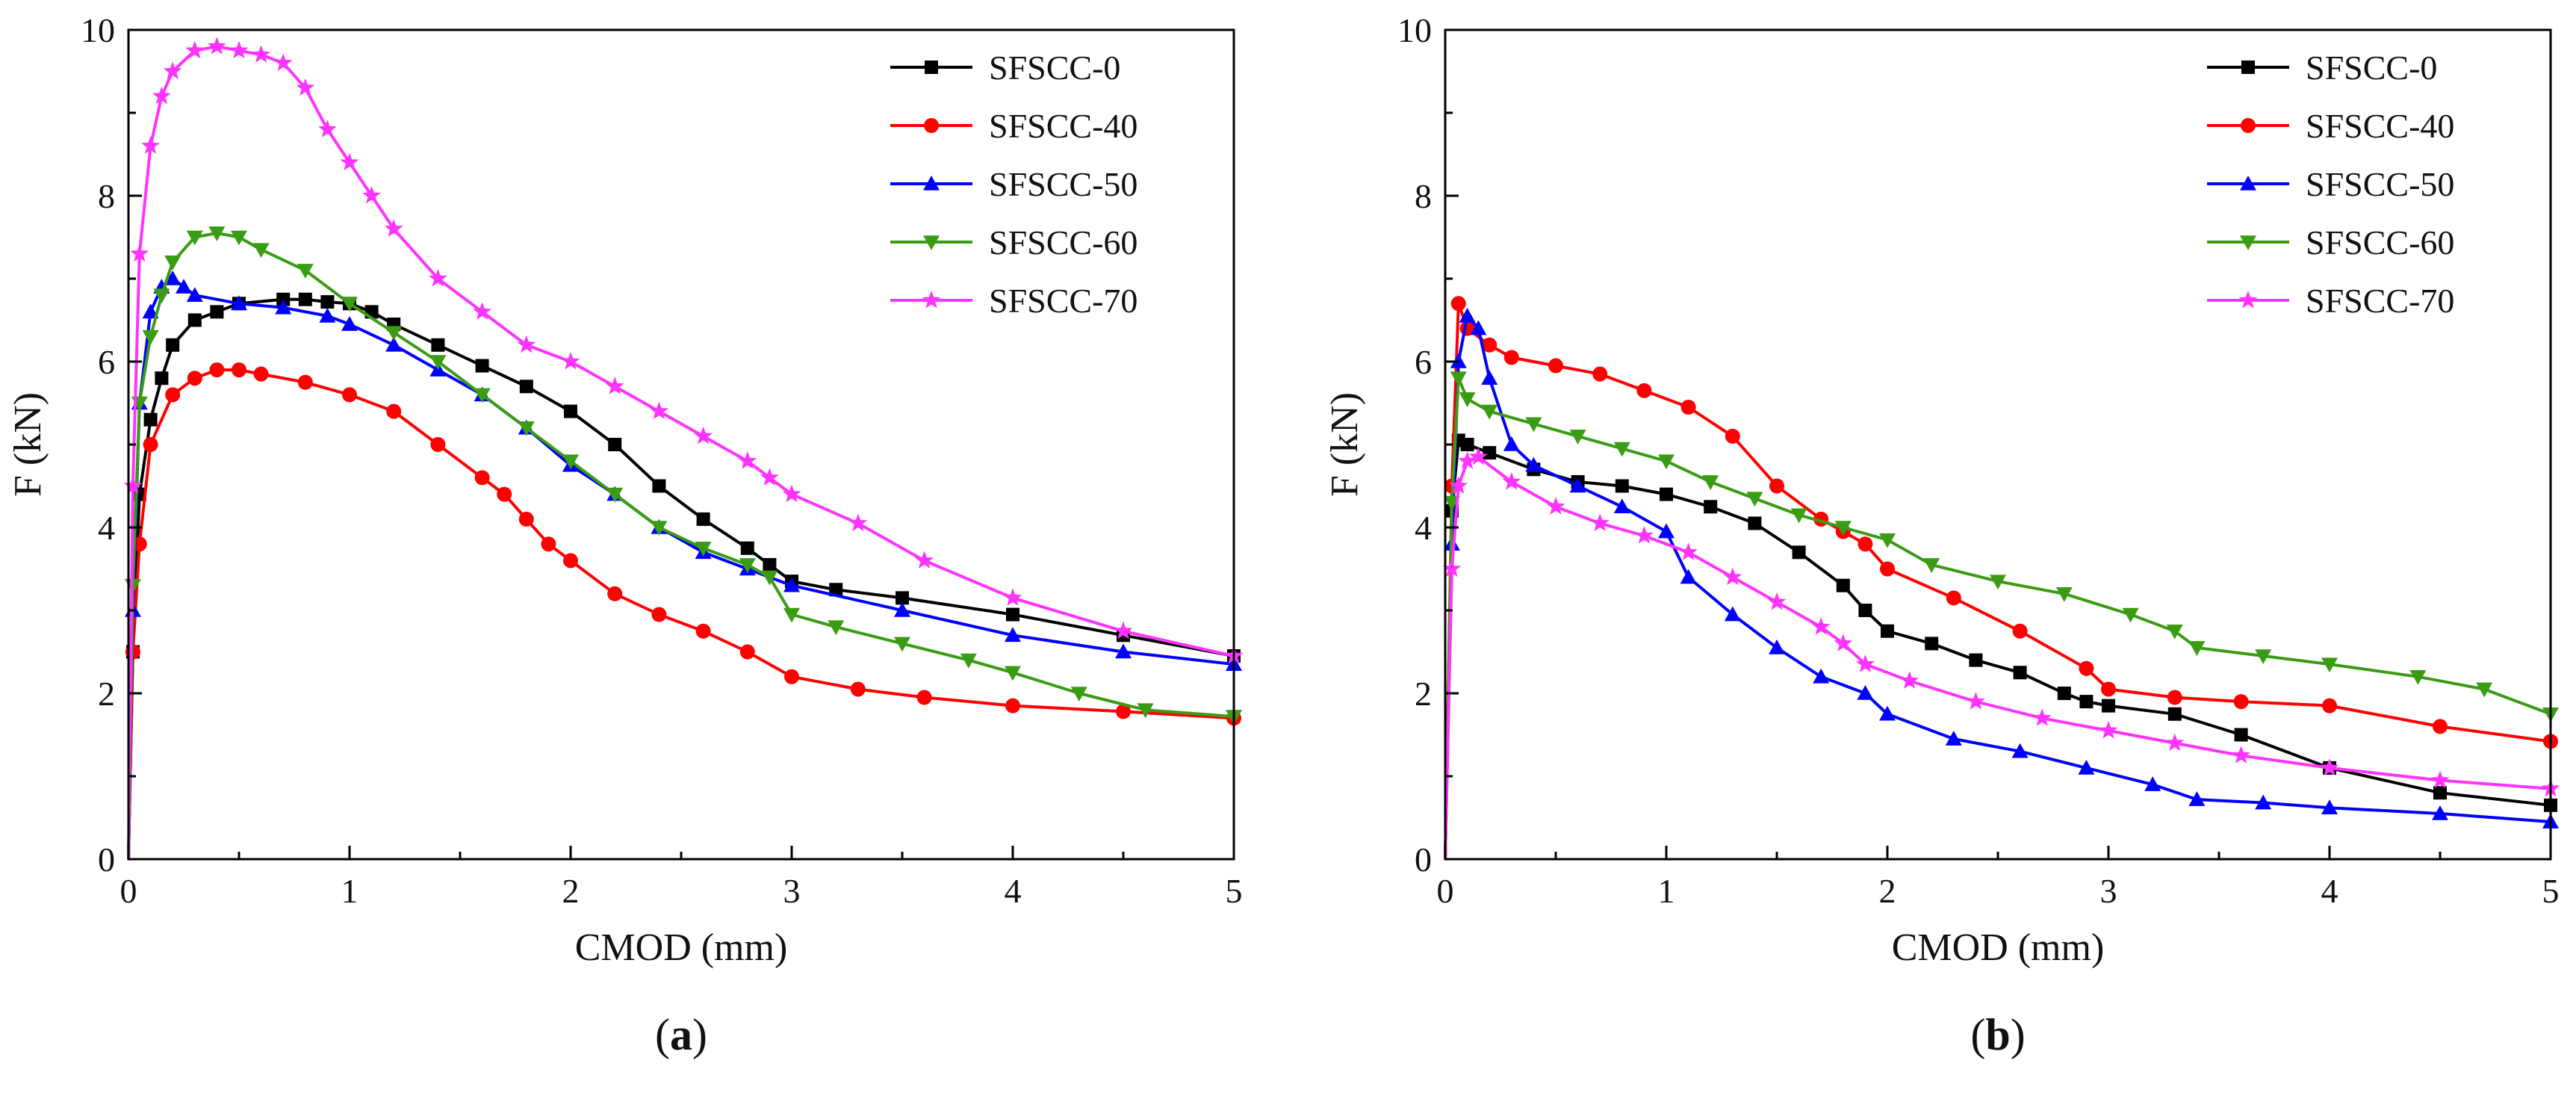 The image size is (2576, 1093). I want to click on y-tick-label: 10, so click(98, 30).